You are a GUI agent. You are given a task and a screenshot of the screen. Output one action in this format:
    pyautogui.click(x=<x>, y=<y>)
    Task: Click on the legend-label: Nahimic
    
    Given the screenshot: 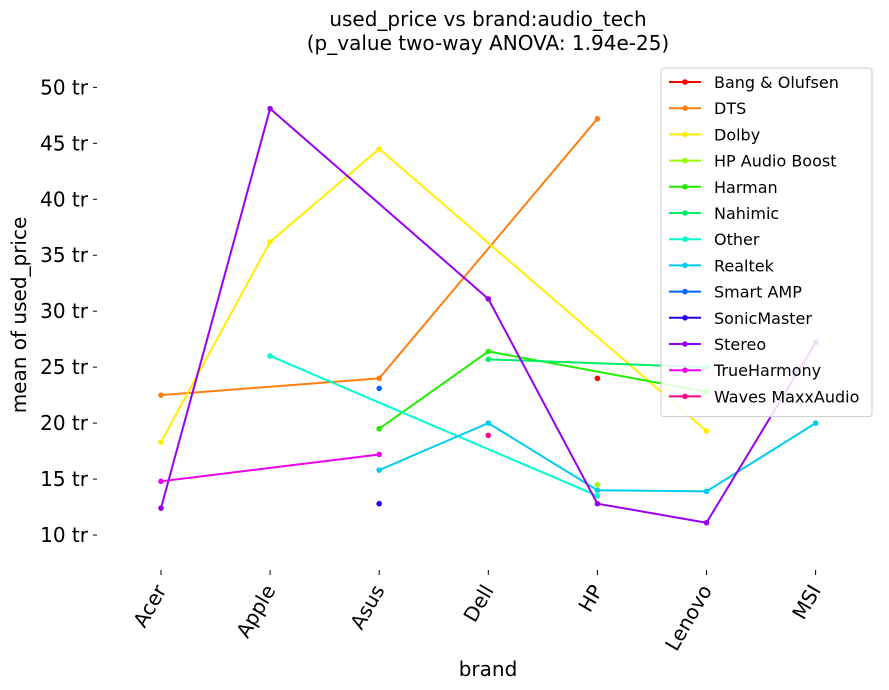 What is the action you would take?
    pyautogui.click(x=746, y=213)
    